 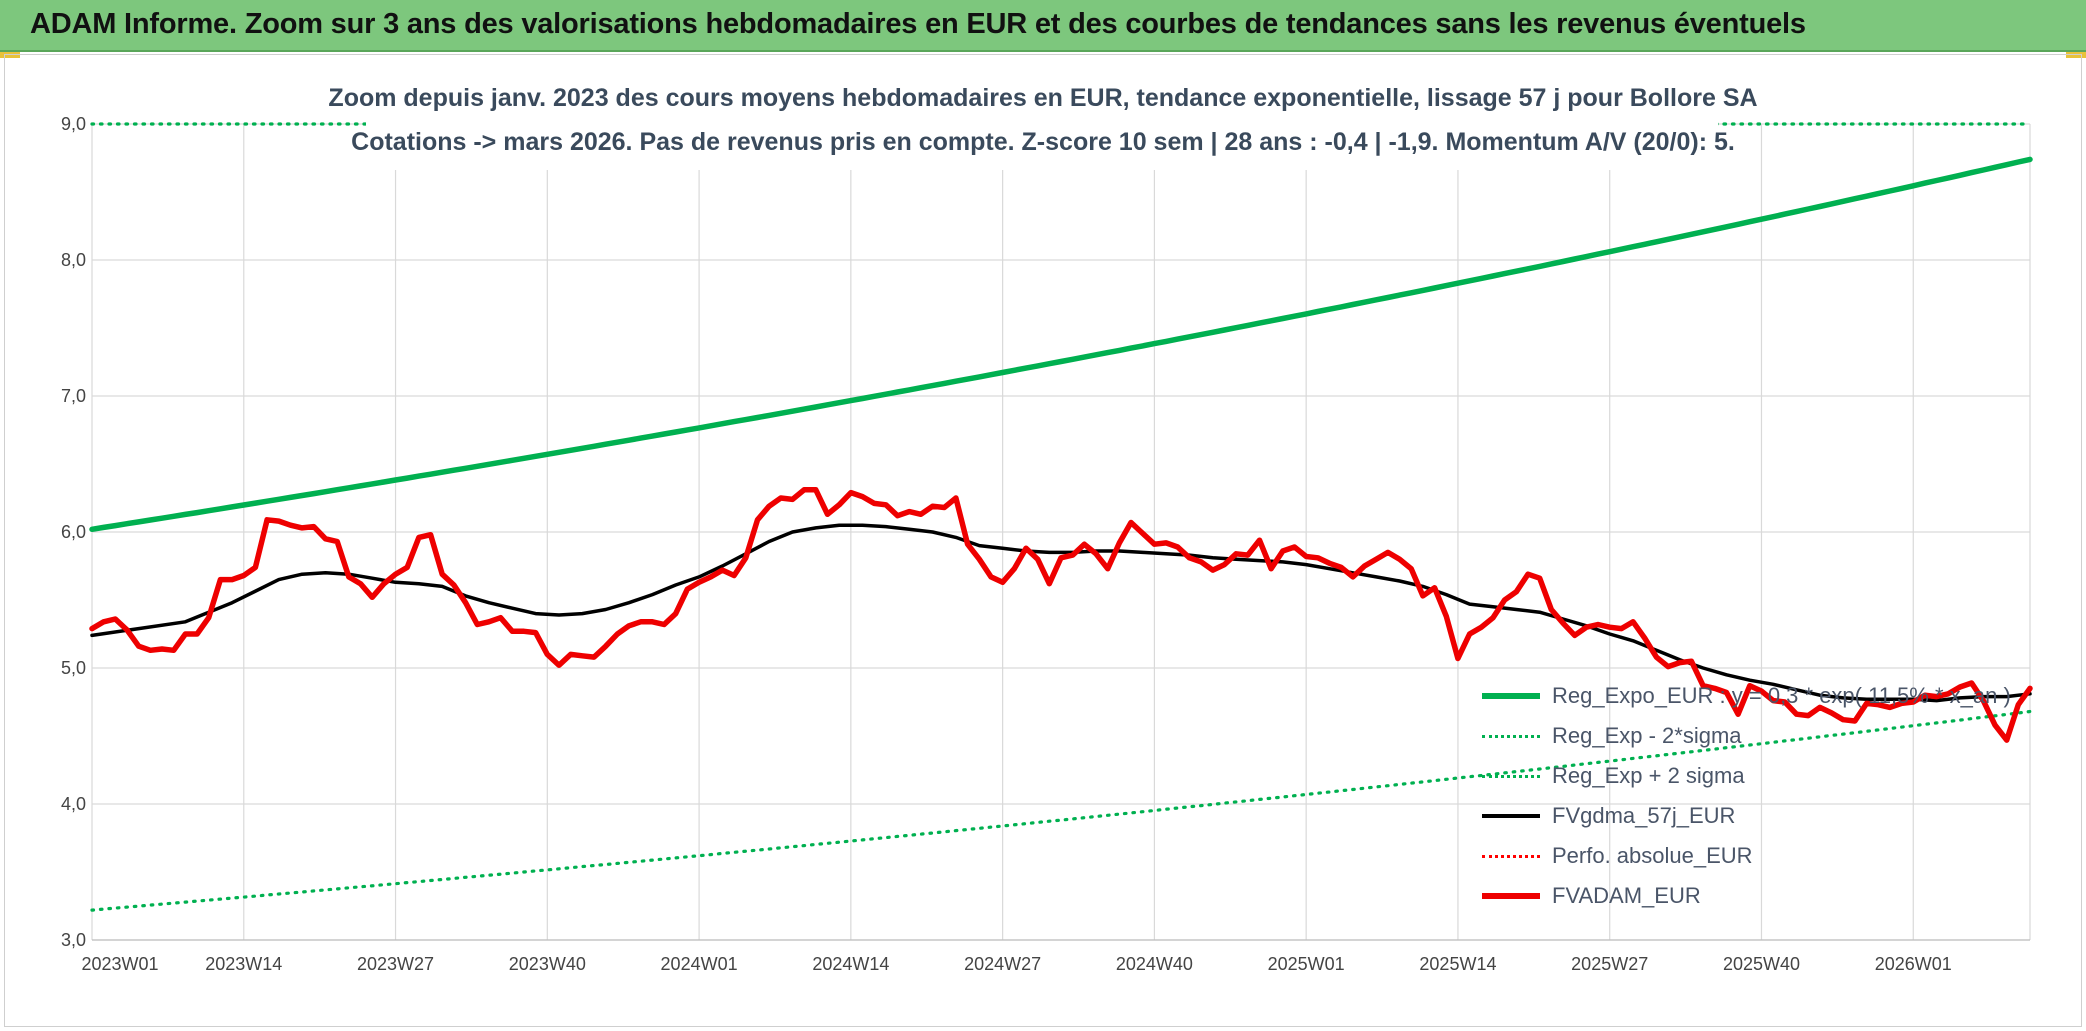 What do you see at coordinates (1761, 964) in the screenshot?
I see `x-tick-label: 2025W40` at bounding box center [1761, 964].